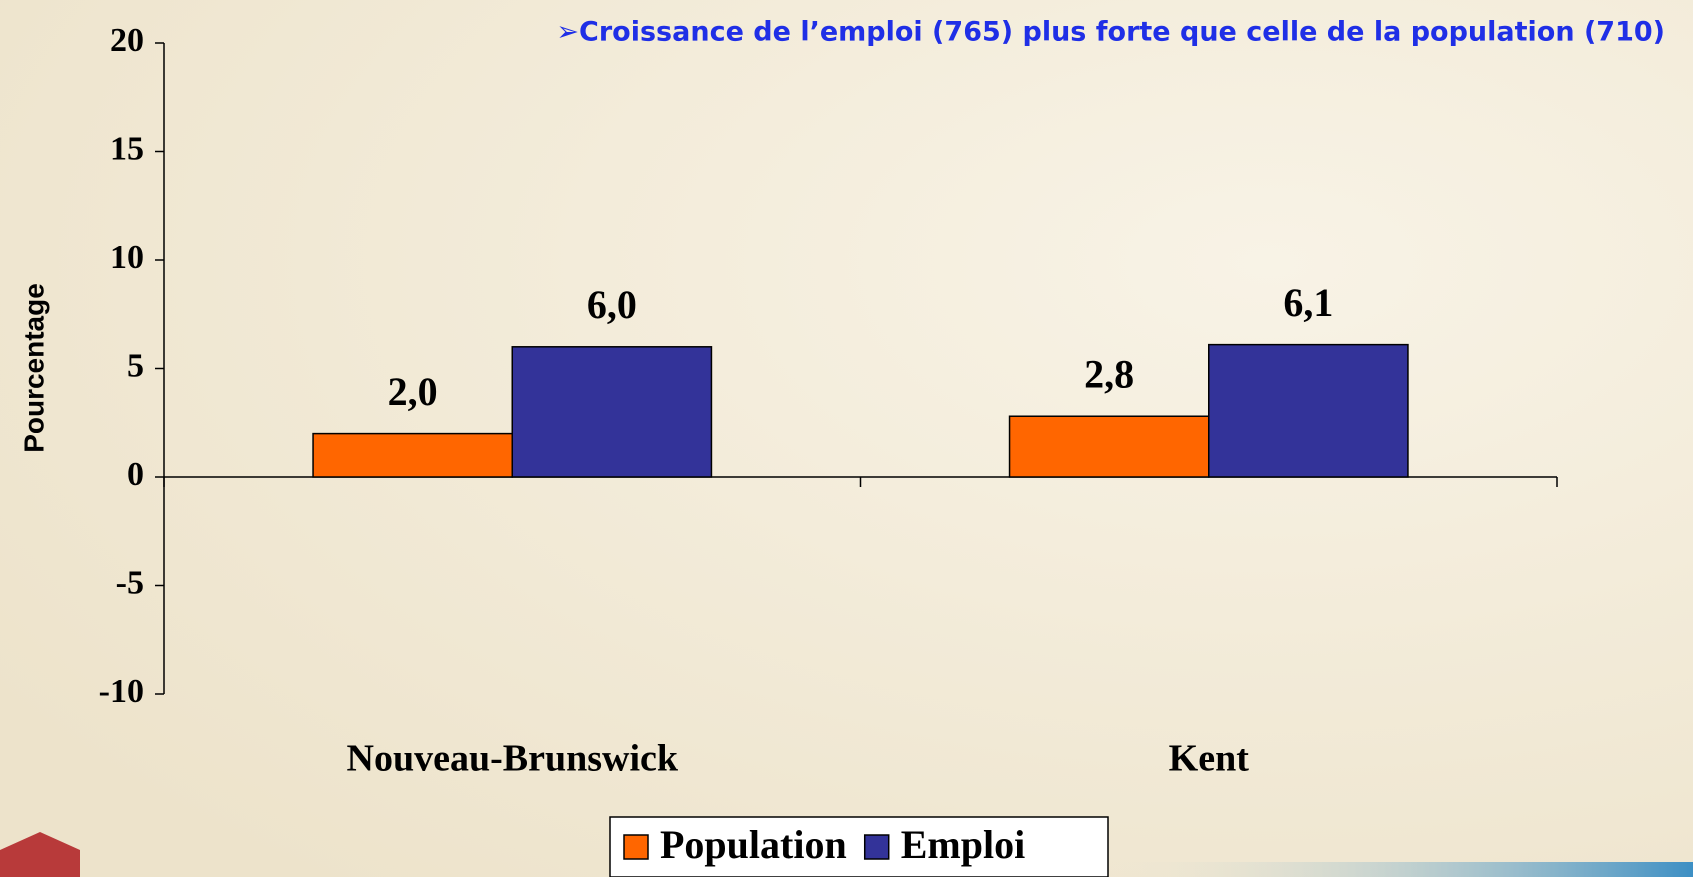 The height and width of the screenshot is (877, 1693). What do you see at coordinates (33, 368) in the screenshot?
I see `y-axis-label: Pourcentage` at bounding box center [33, 368].